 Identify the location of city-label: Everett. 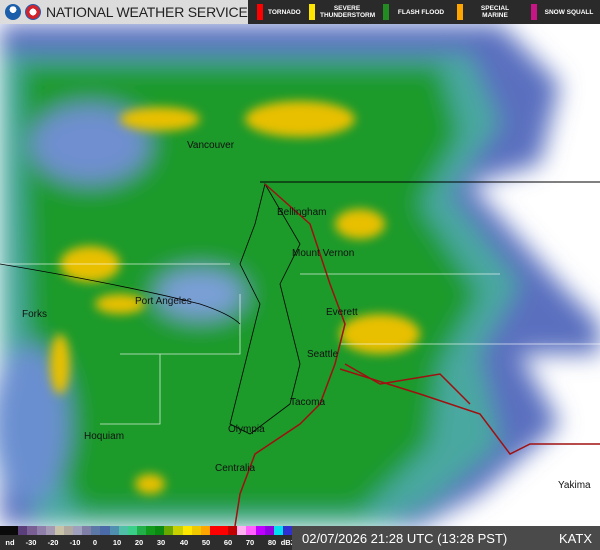
(342, 312).